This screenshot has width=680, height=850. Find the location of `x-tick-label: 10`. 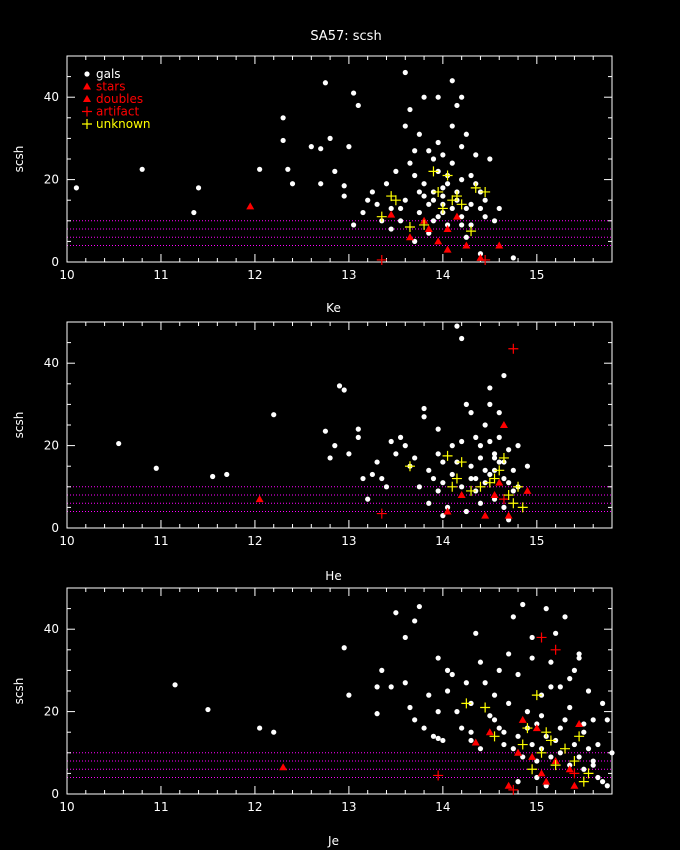

x-tick-label: 10 is located at coordinates (66, 541).